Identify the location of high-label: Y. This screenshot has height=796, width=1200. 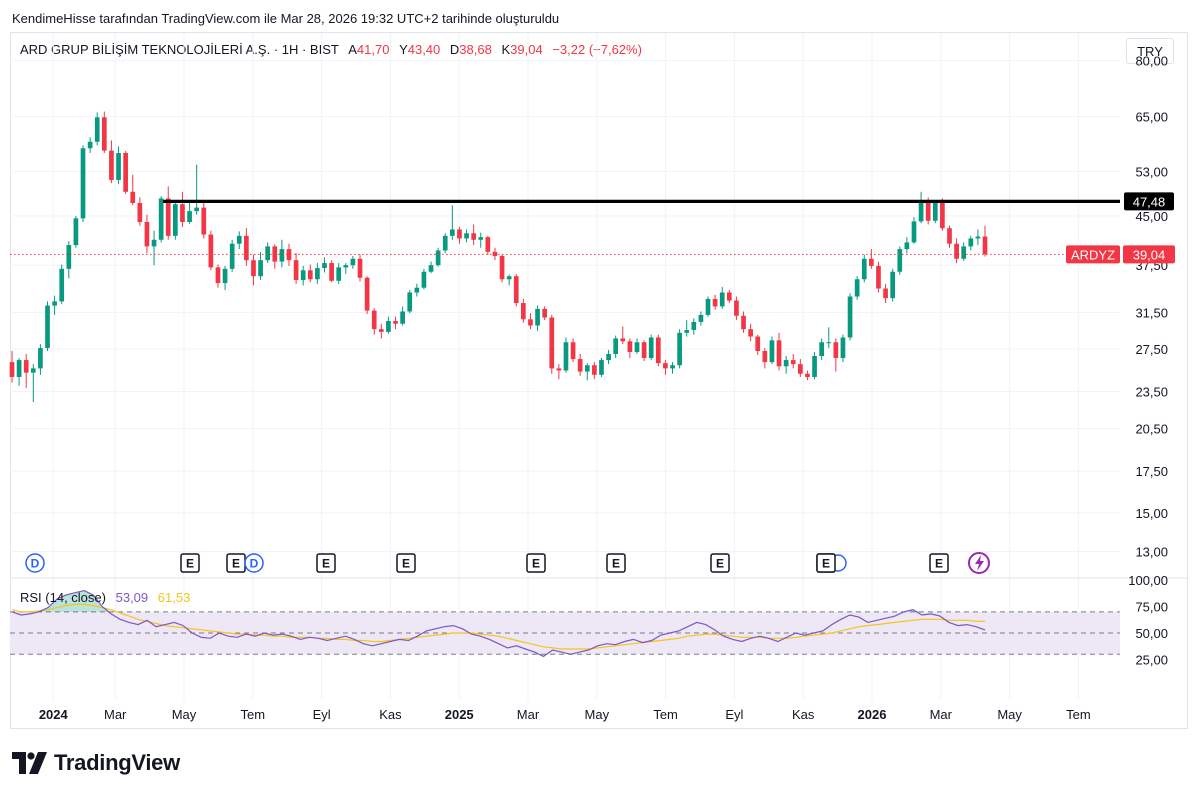
(403, 49).